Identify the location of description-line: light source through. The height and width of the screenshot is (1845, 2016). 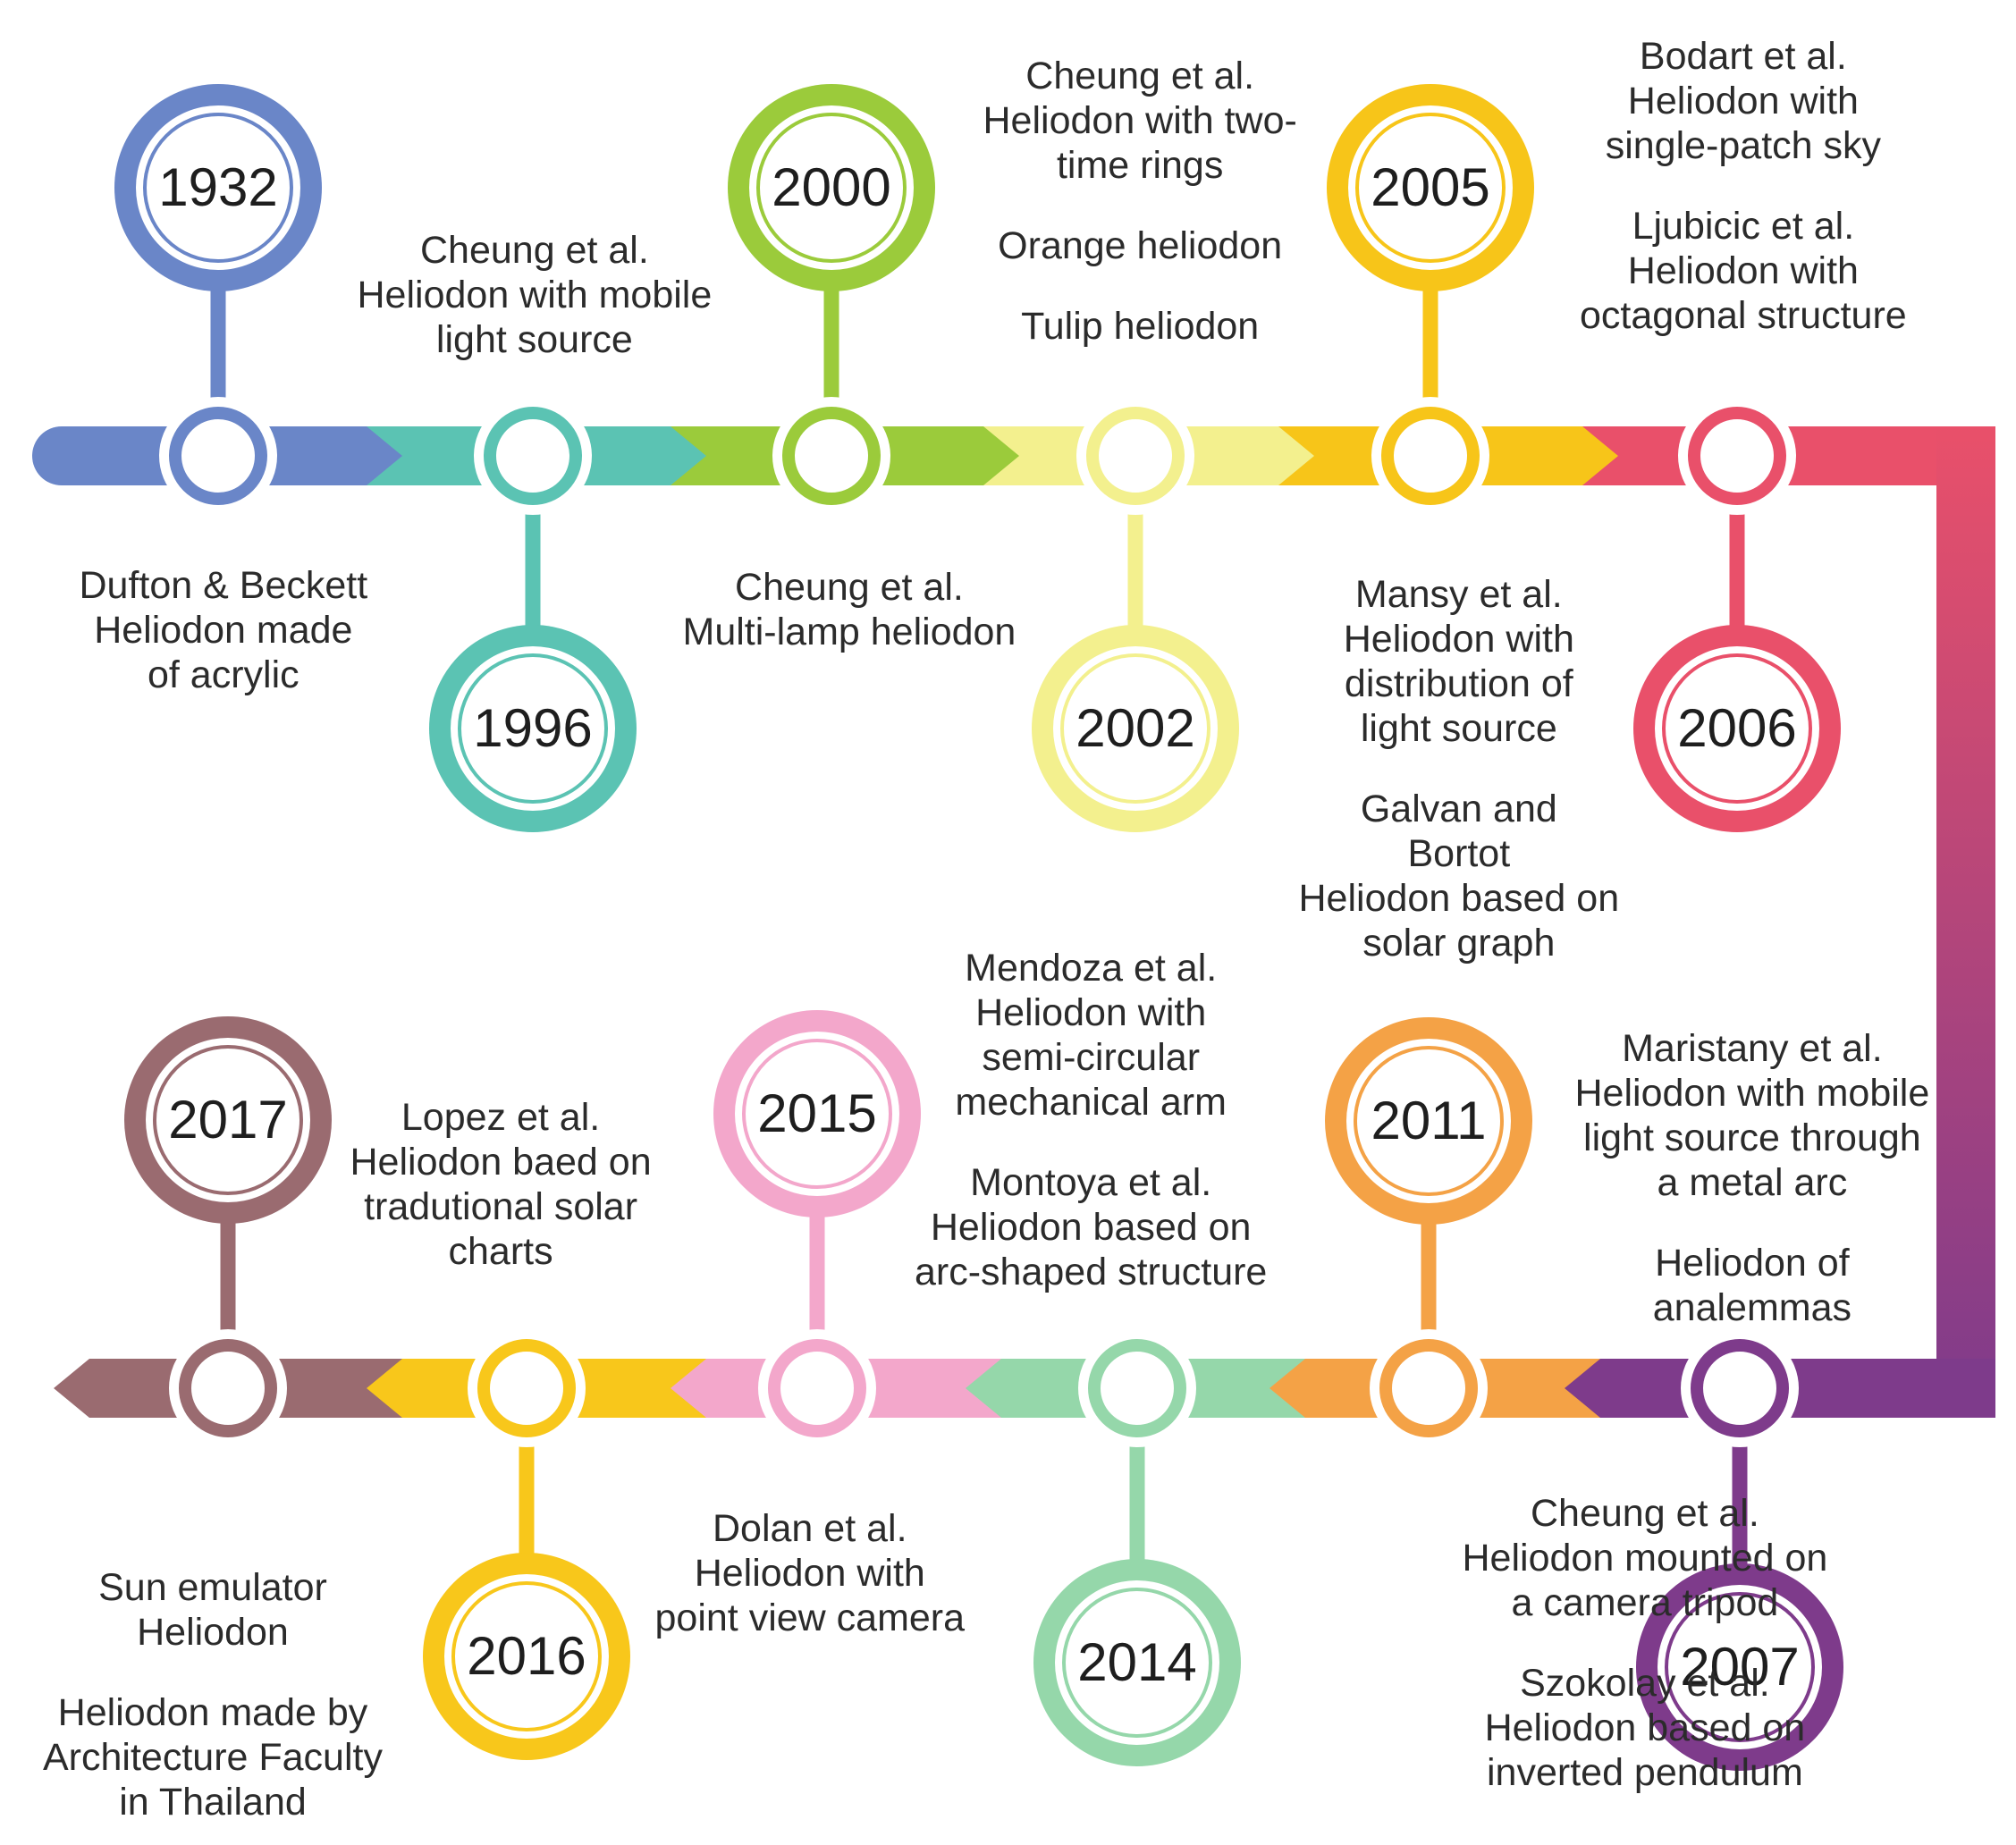
(1752, 1137).